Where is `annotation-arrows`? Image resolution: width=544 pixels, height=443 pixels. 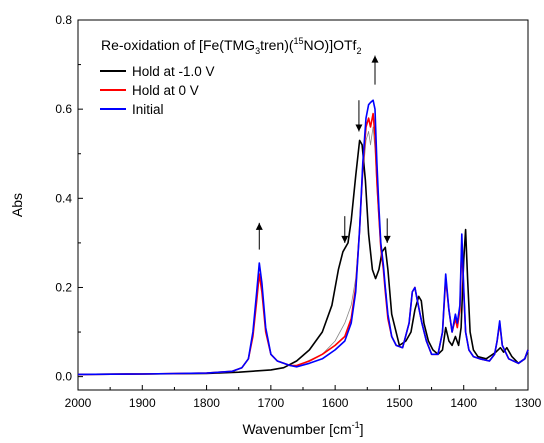
annotation-arrows is located at coordinates (323, 152).